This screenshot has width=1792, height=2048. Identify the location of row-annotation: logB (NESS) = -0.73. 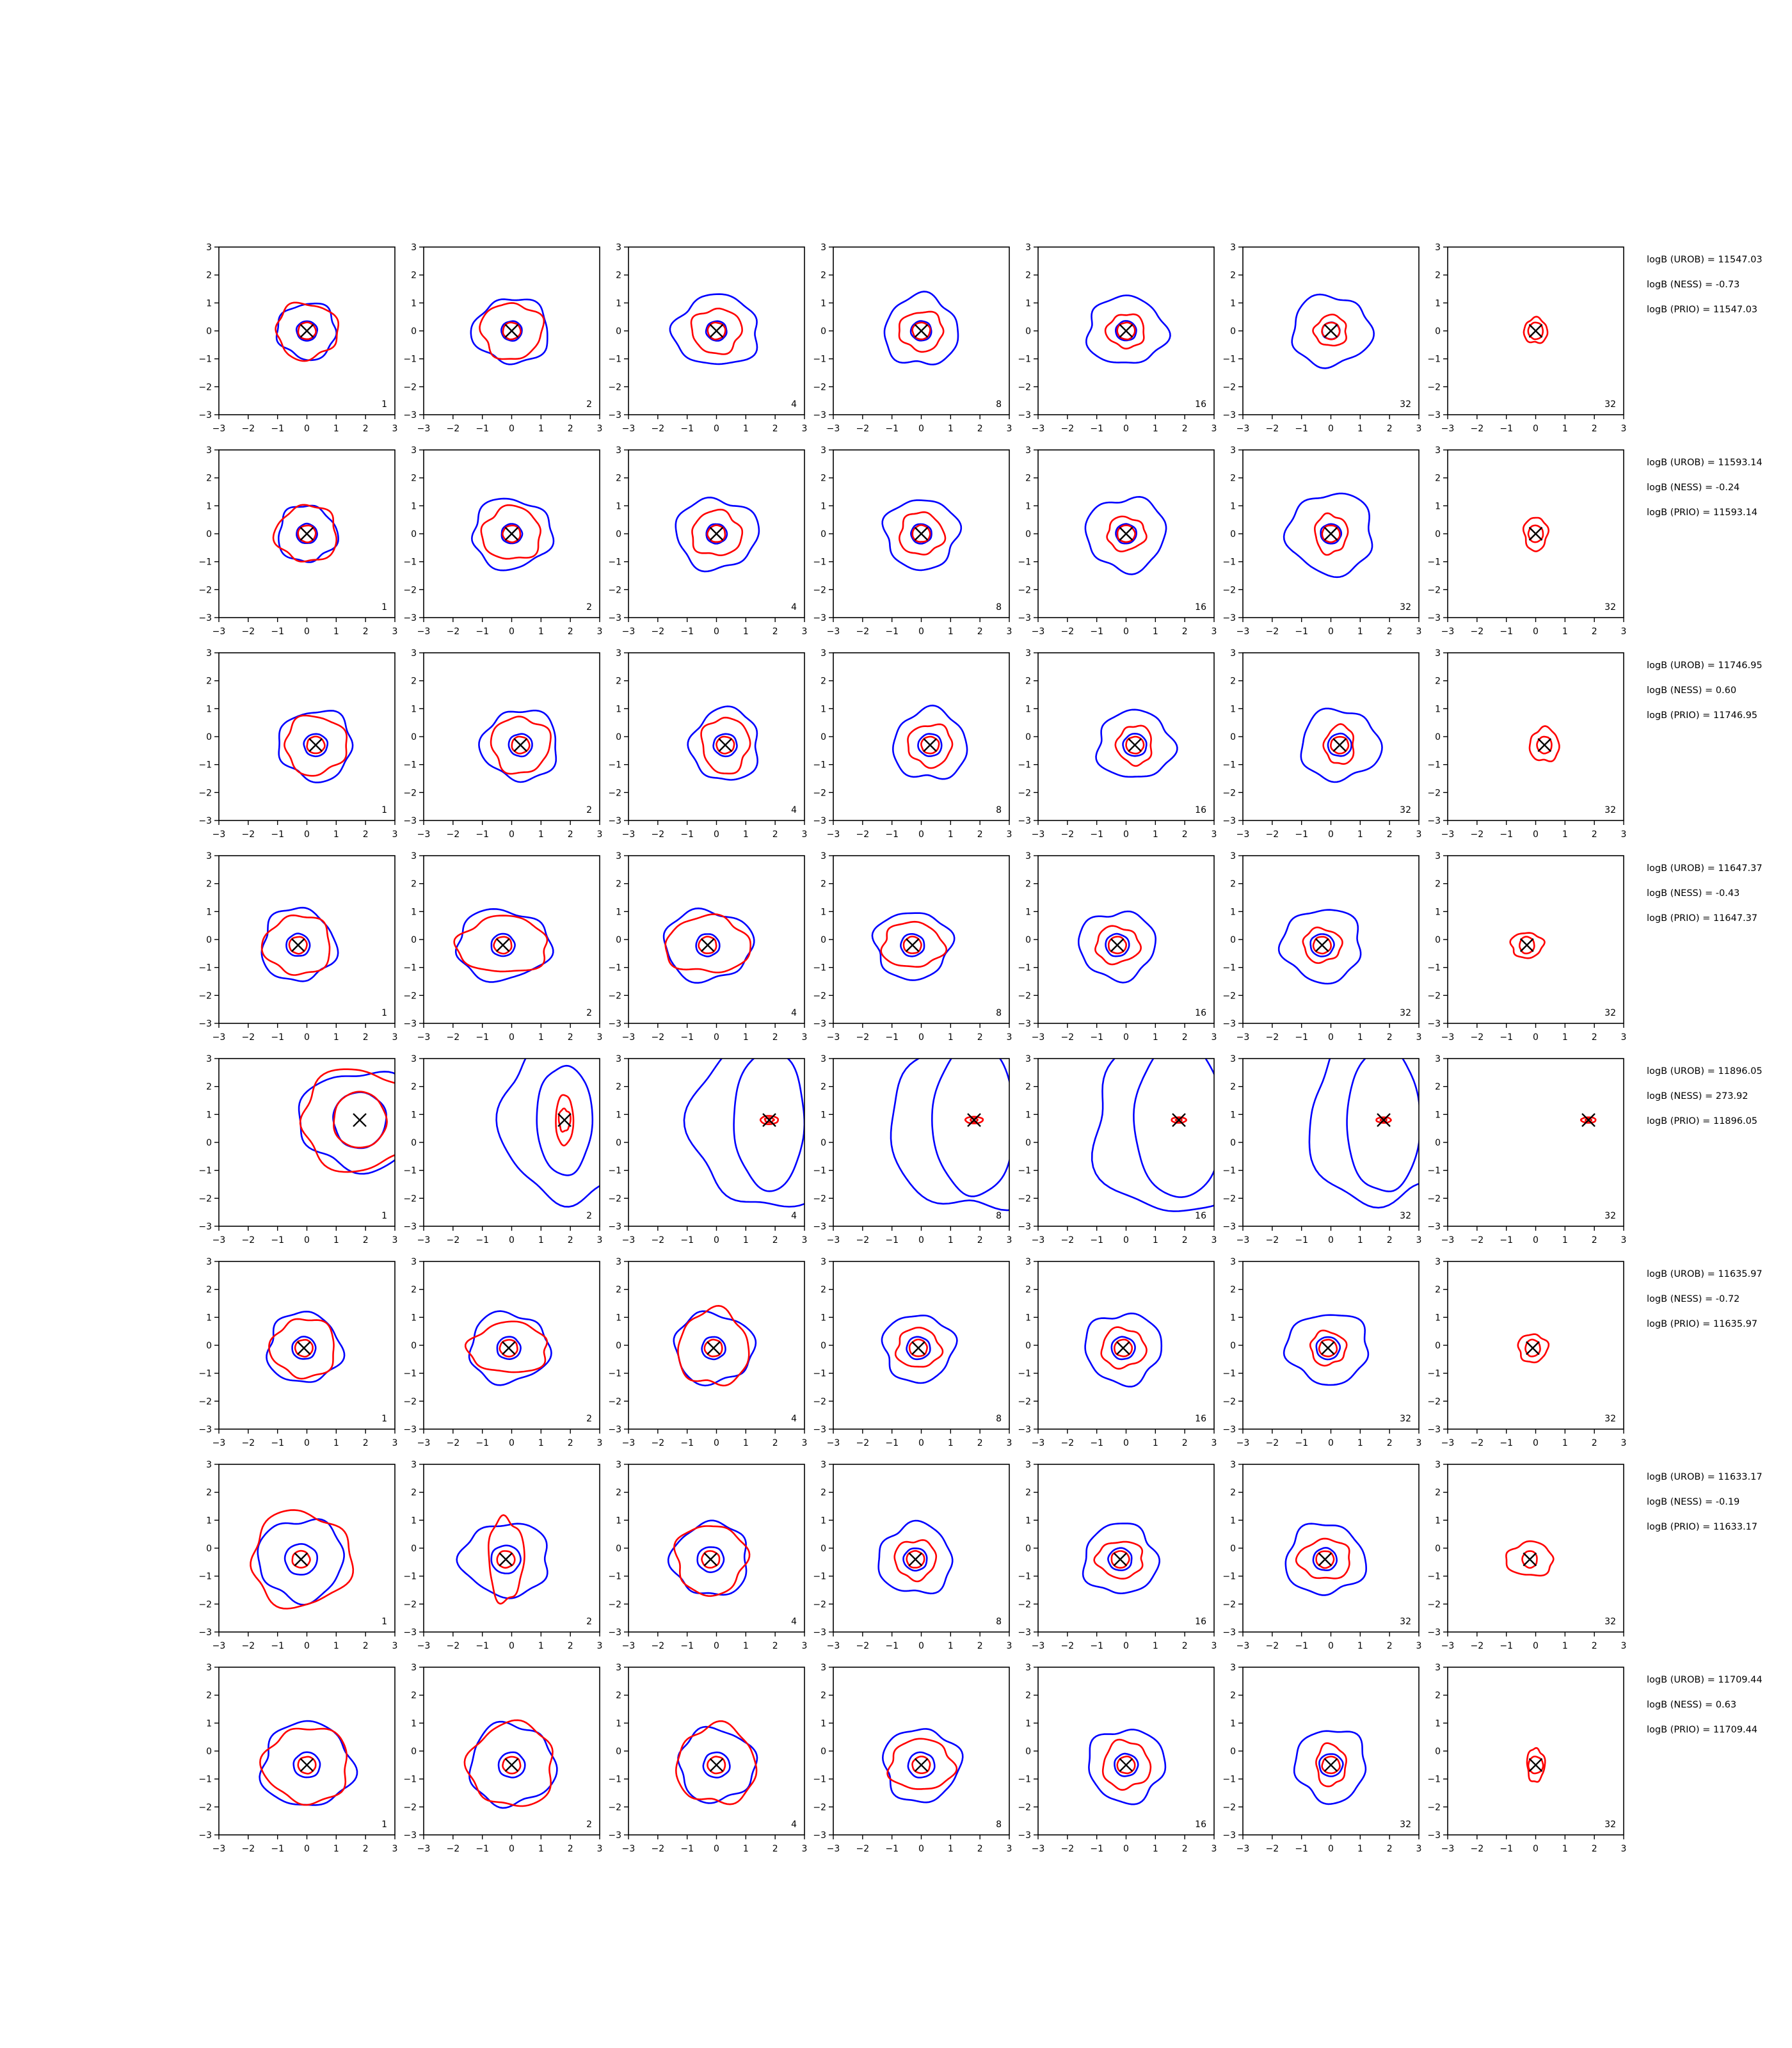
(1693, 285).